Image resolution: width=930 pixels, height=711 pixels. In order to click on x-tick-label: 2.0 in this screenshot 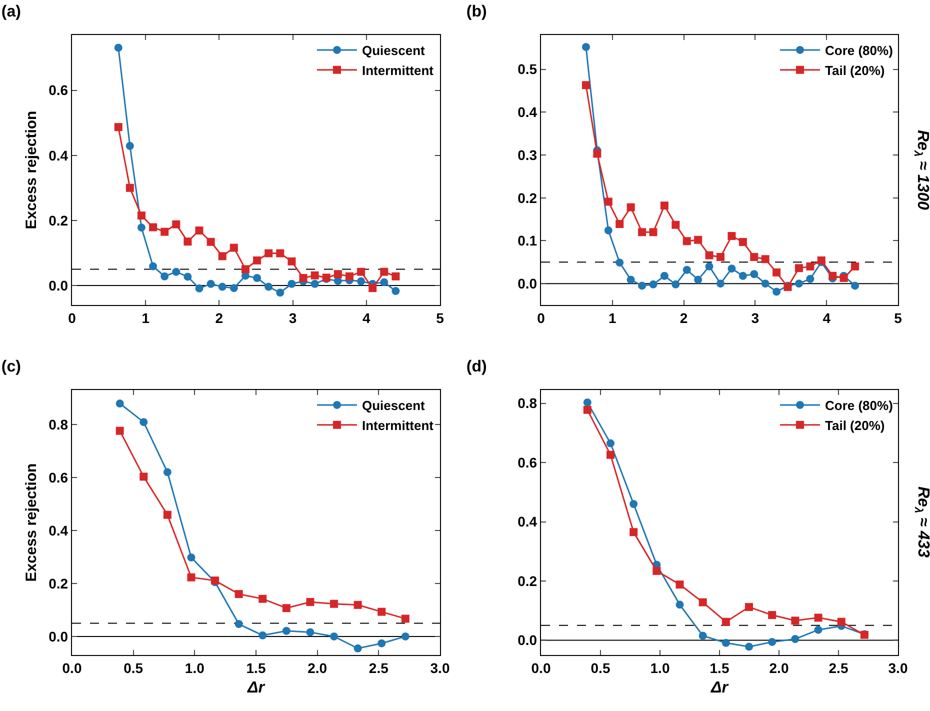, I will do `click(318, 668)`.